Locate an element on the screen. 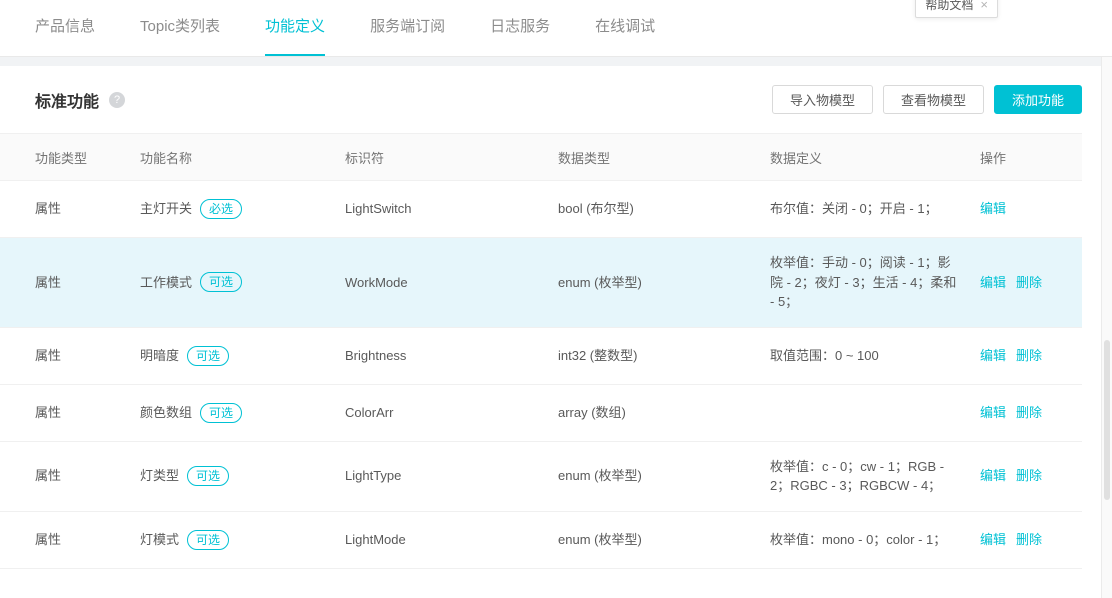 The height and width of the screenshot is (598, 1112). cell-function-name: 主灯开关 必选 is located at coordinates (242, 209).